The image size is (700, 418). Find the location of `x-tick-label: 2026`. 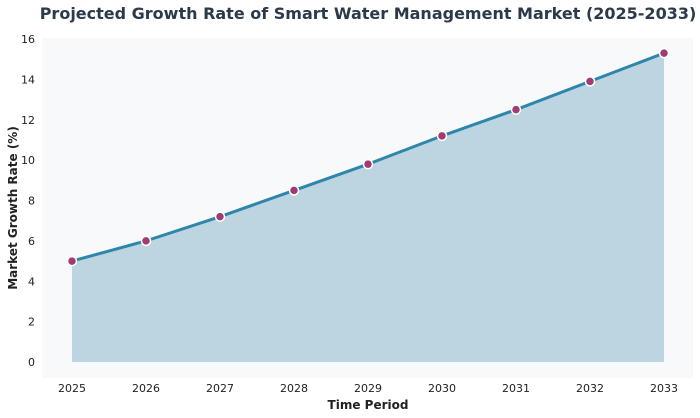

x-tick-label: 2026 is located at coordinates (146, 388).